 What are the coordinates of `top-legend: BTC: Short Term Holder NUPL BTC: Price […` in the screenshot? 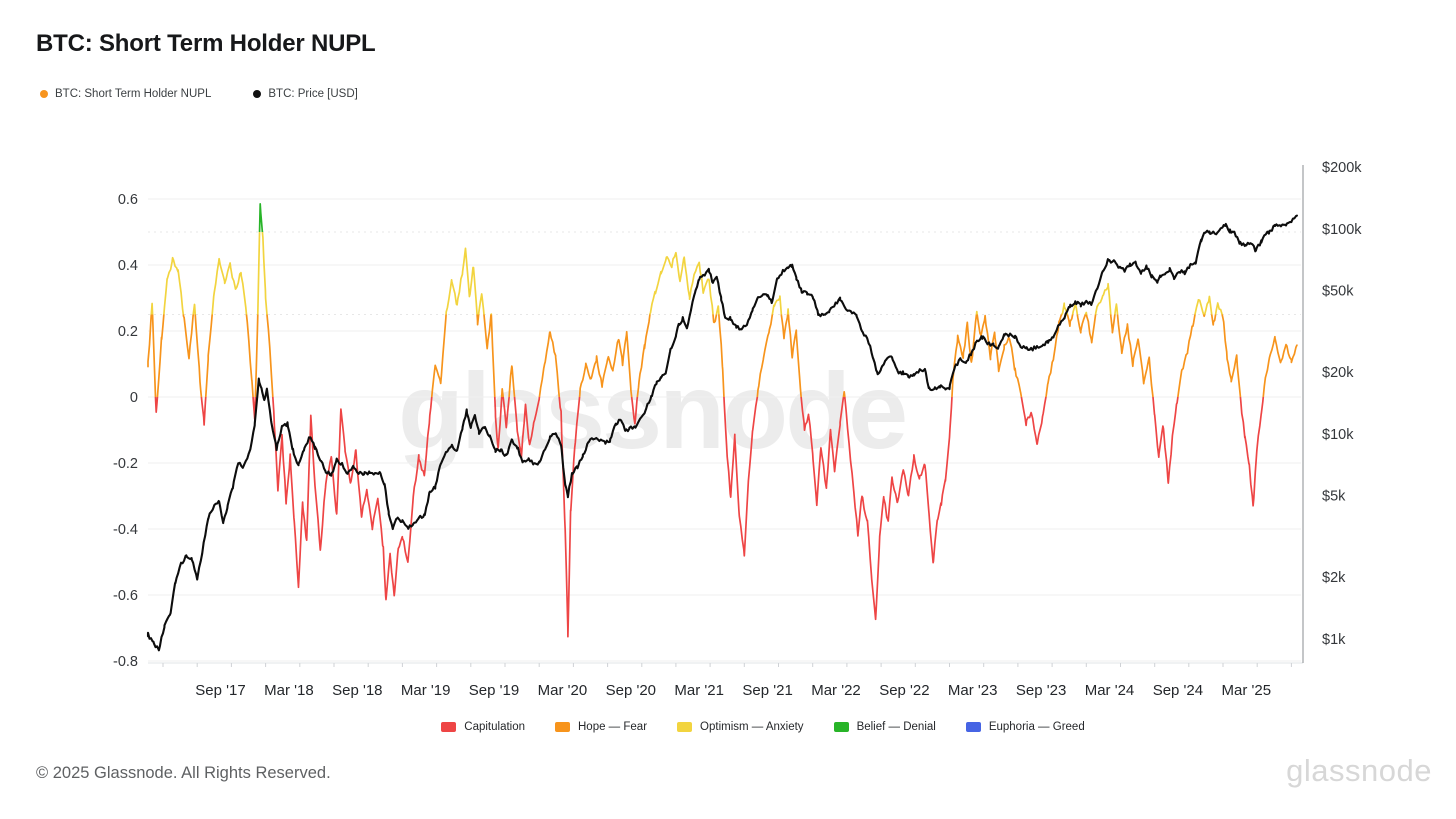 It's located at (199, 94).